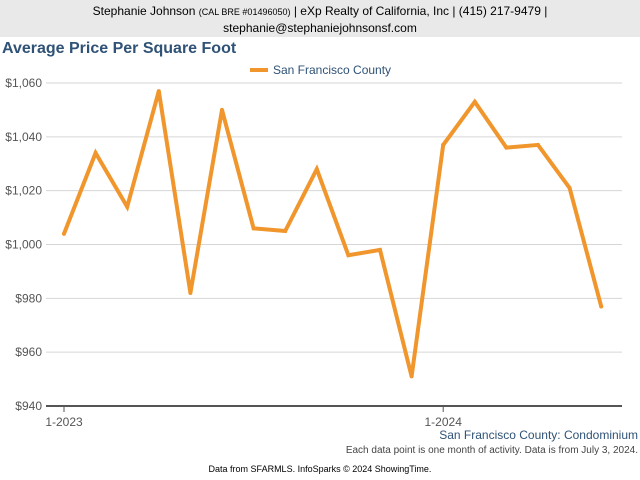  I want to click on y-tick-label: $1,000, so click(23, 245).